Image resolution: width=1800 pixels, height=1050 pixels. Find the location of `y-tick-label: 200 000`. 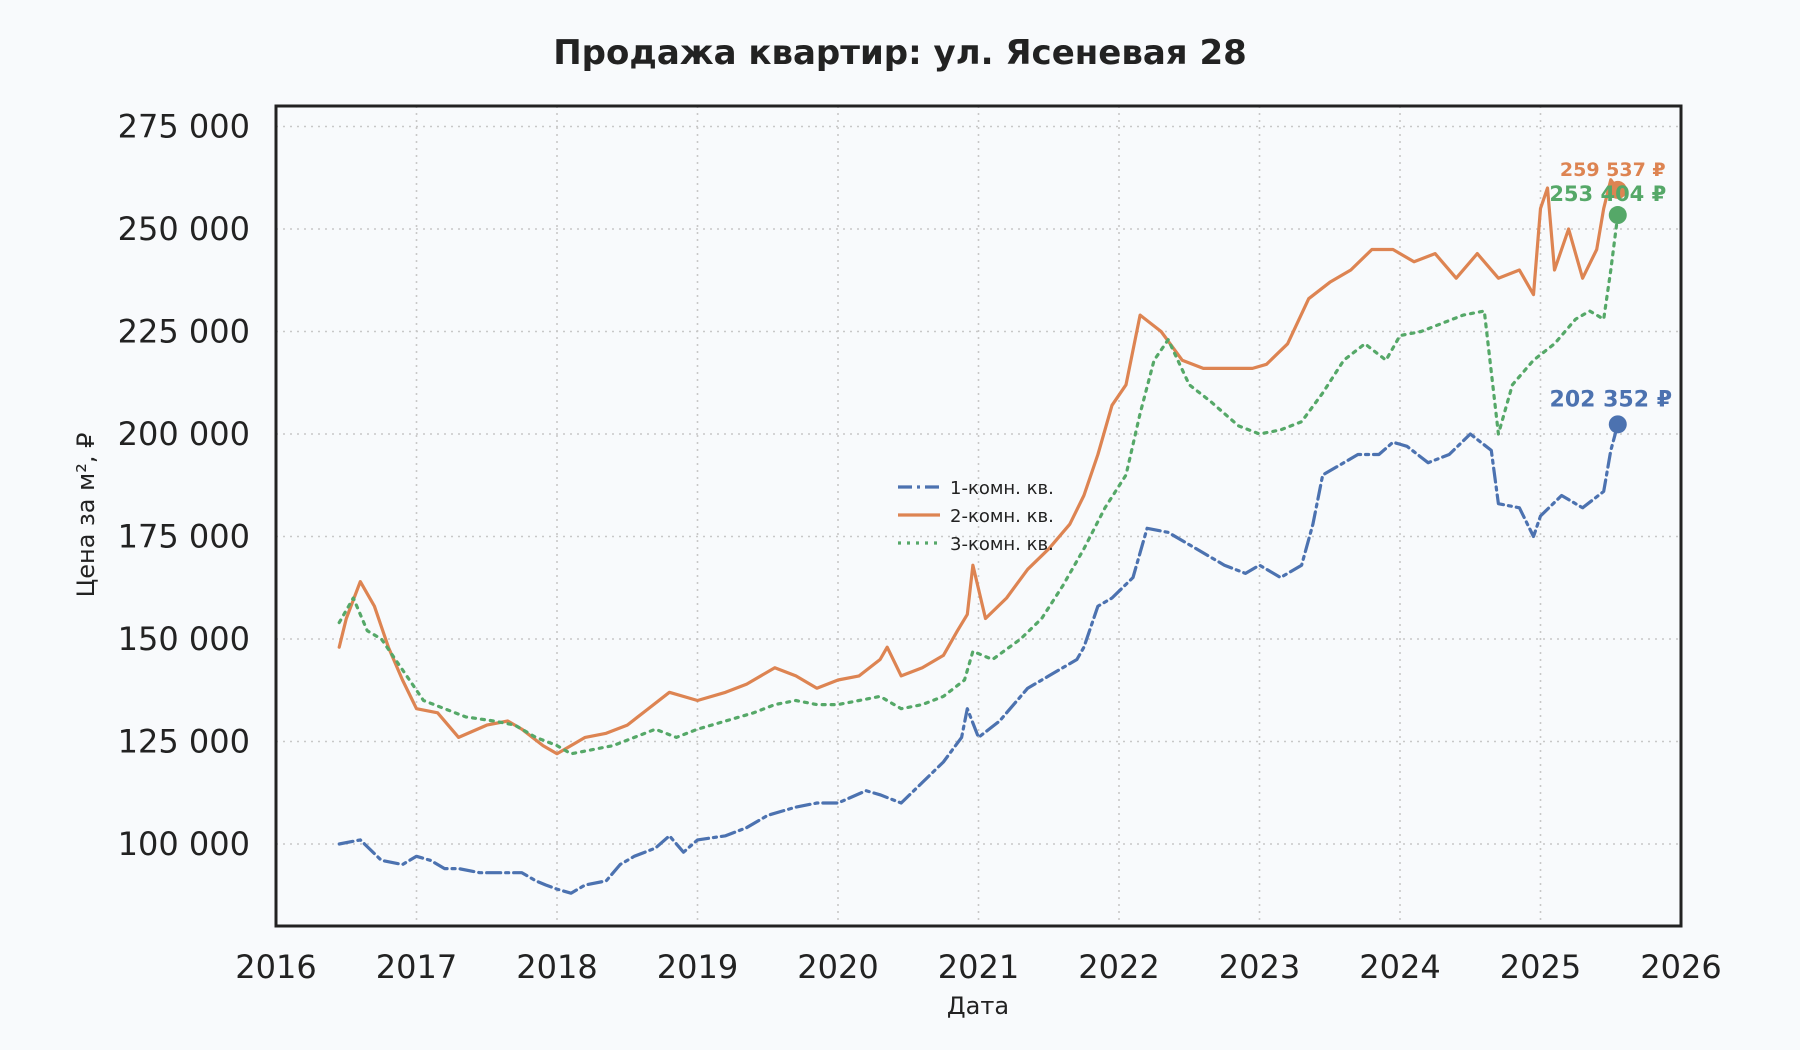

y-tick-label: 200 000 is located at coordinates (184, 434).